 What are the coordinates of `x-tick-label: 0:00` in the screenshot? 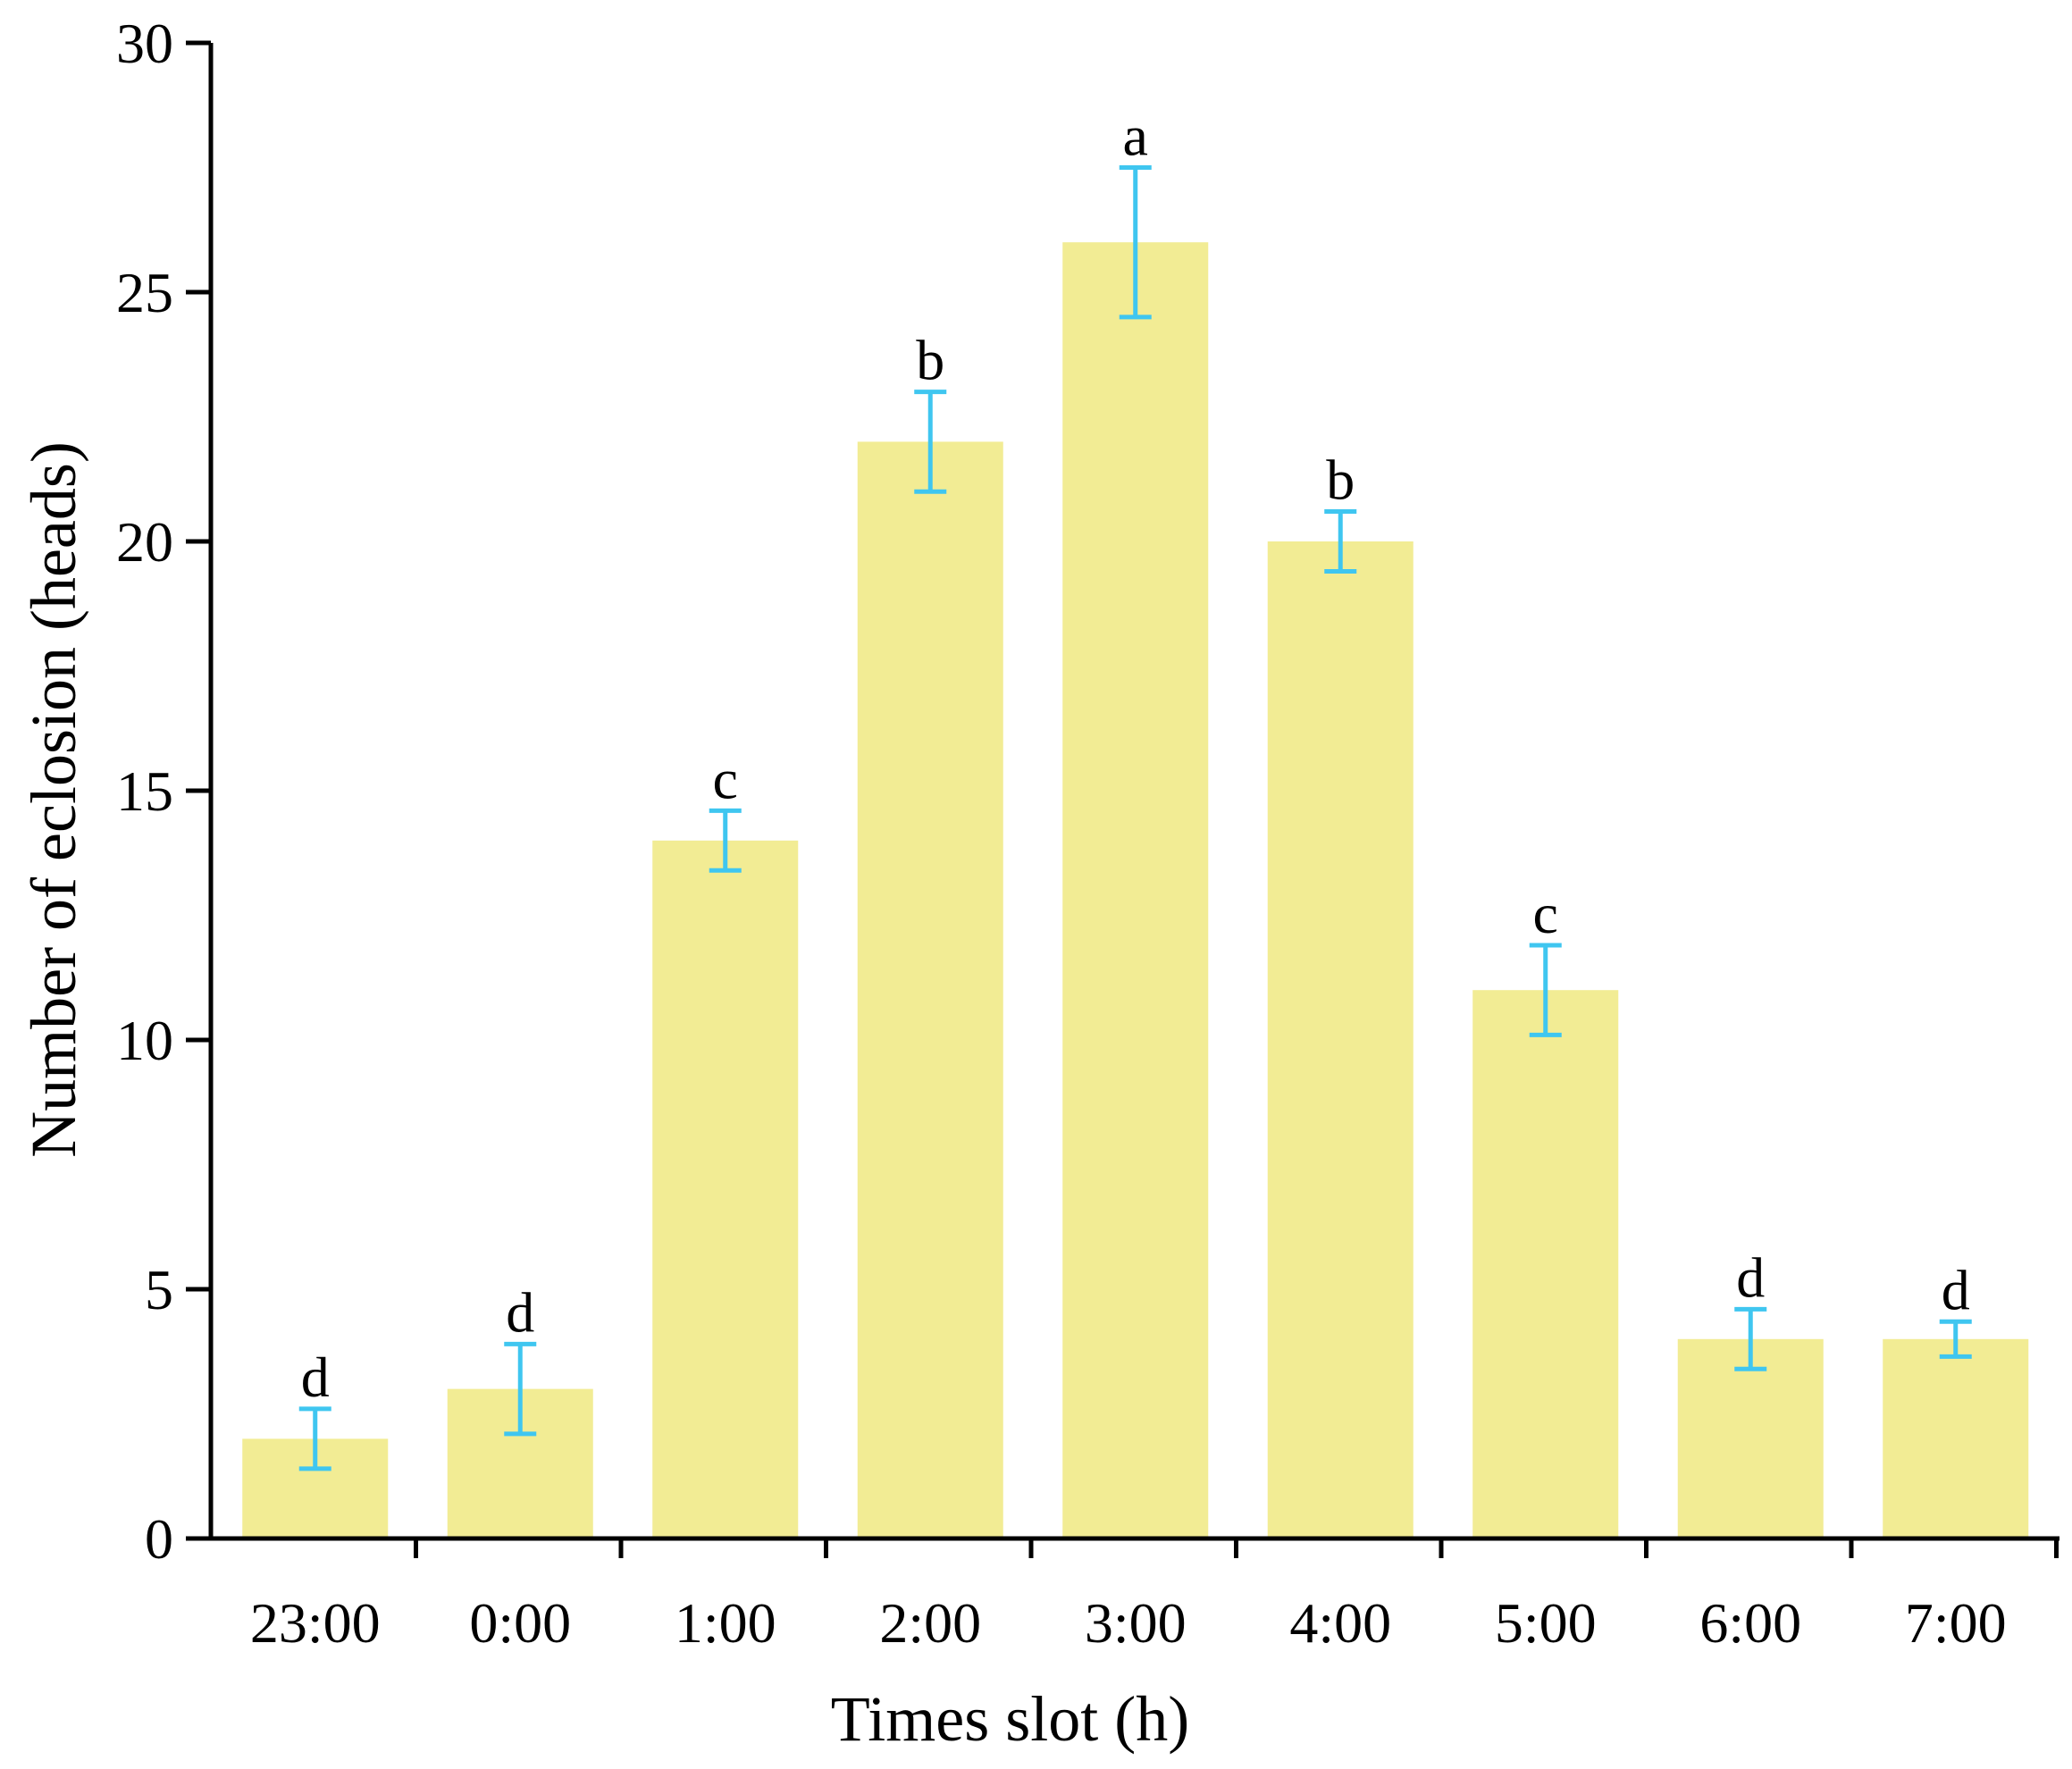 It's located at (520, 1623).